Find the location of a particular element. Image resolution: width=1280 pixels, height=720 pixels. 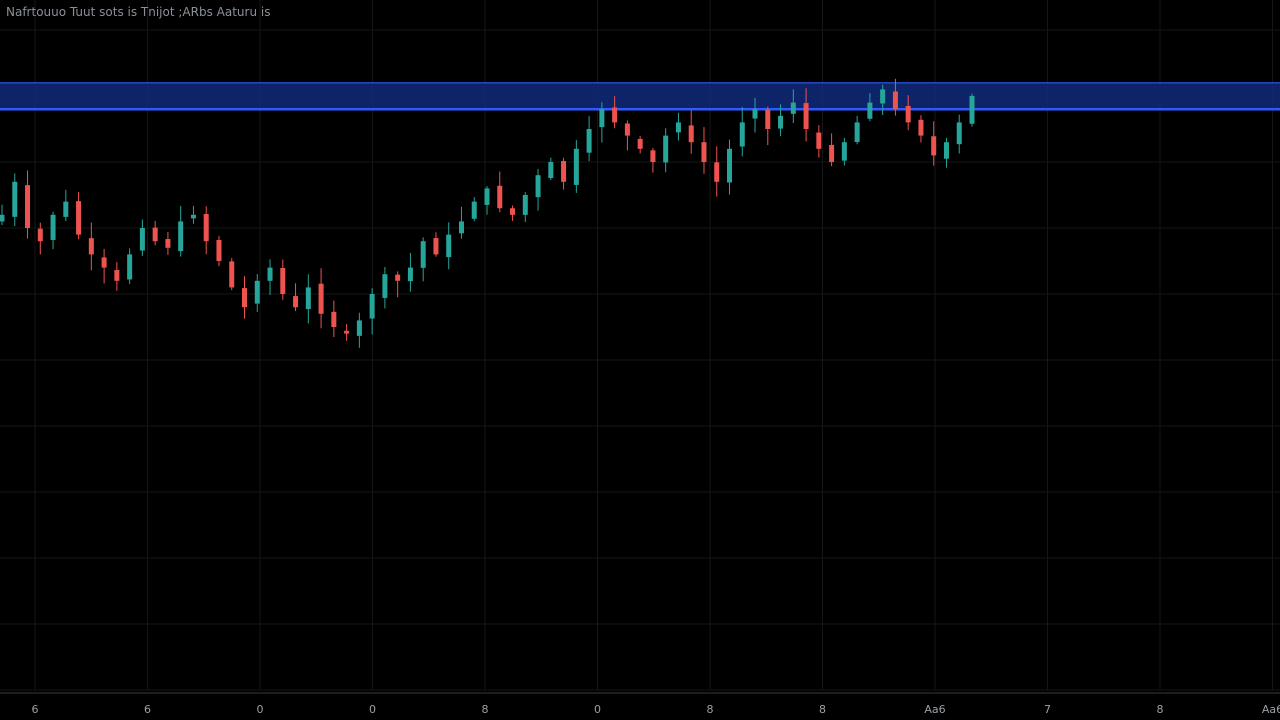

x-axis-ticks: 6 6 0 0 8 0 8 8 Aa6 7 8 Aa6 is located at coordinates (656, 709).